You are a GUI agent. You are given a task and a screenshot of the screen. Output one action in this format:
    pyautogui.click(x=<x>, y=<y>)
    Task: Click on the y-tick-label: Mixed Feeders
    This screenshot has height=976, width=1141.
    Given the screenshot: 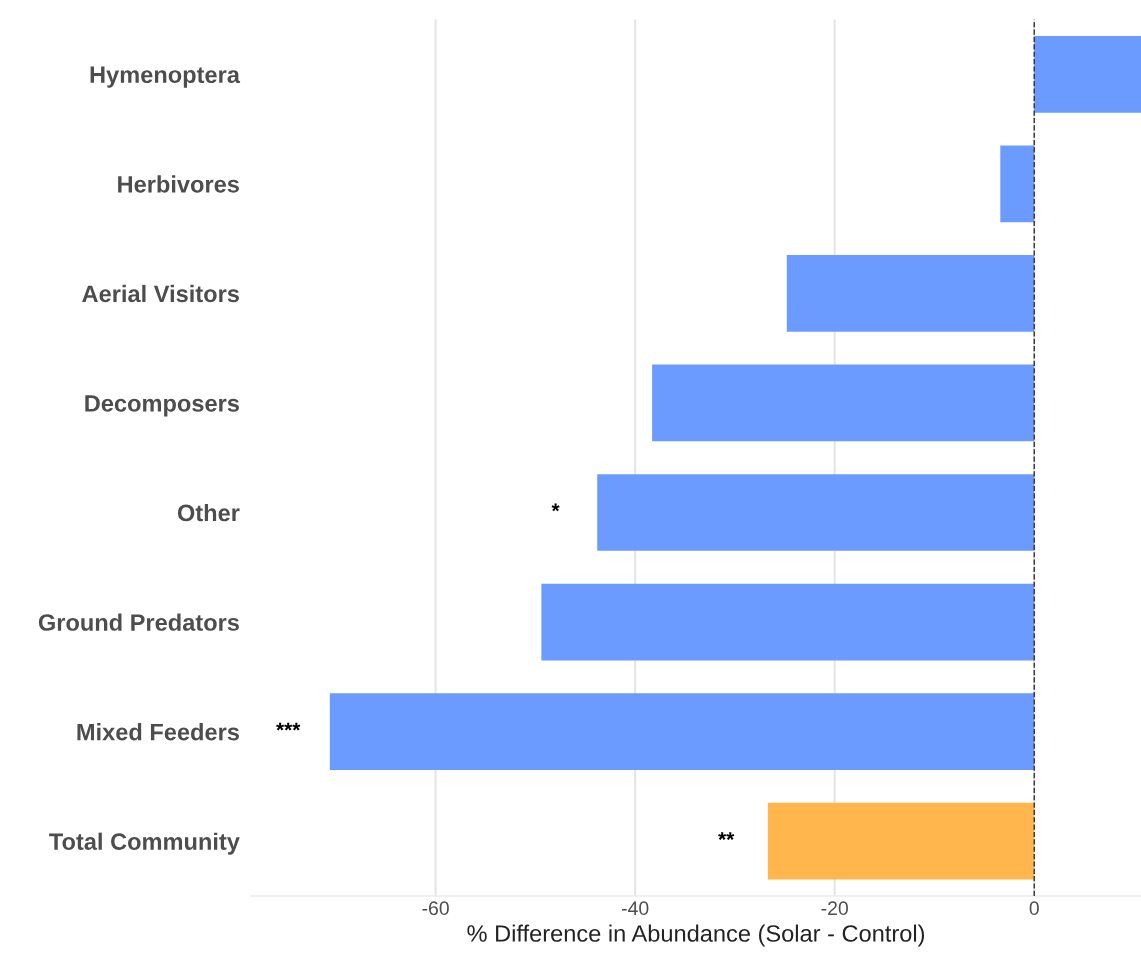 What is the action you would take?
    pyautogui.click(x=158, y=732)
    